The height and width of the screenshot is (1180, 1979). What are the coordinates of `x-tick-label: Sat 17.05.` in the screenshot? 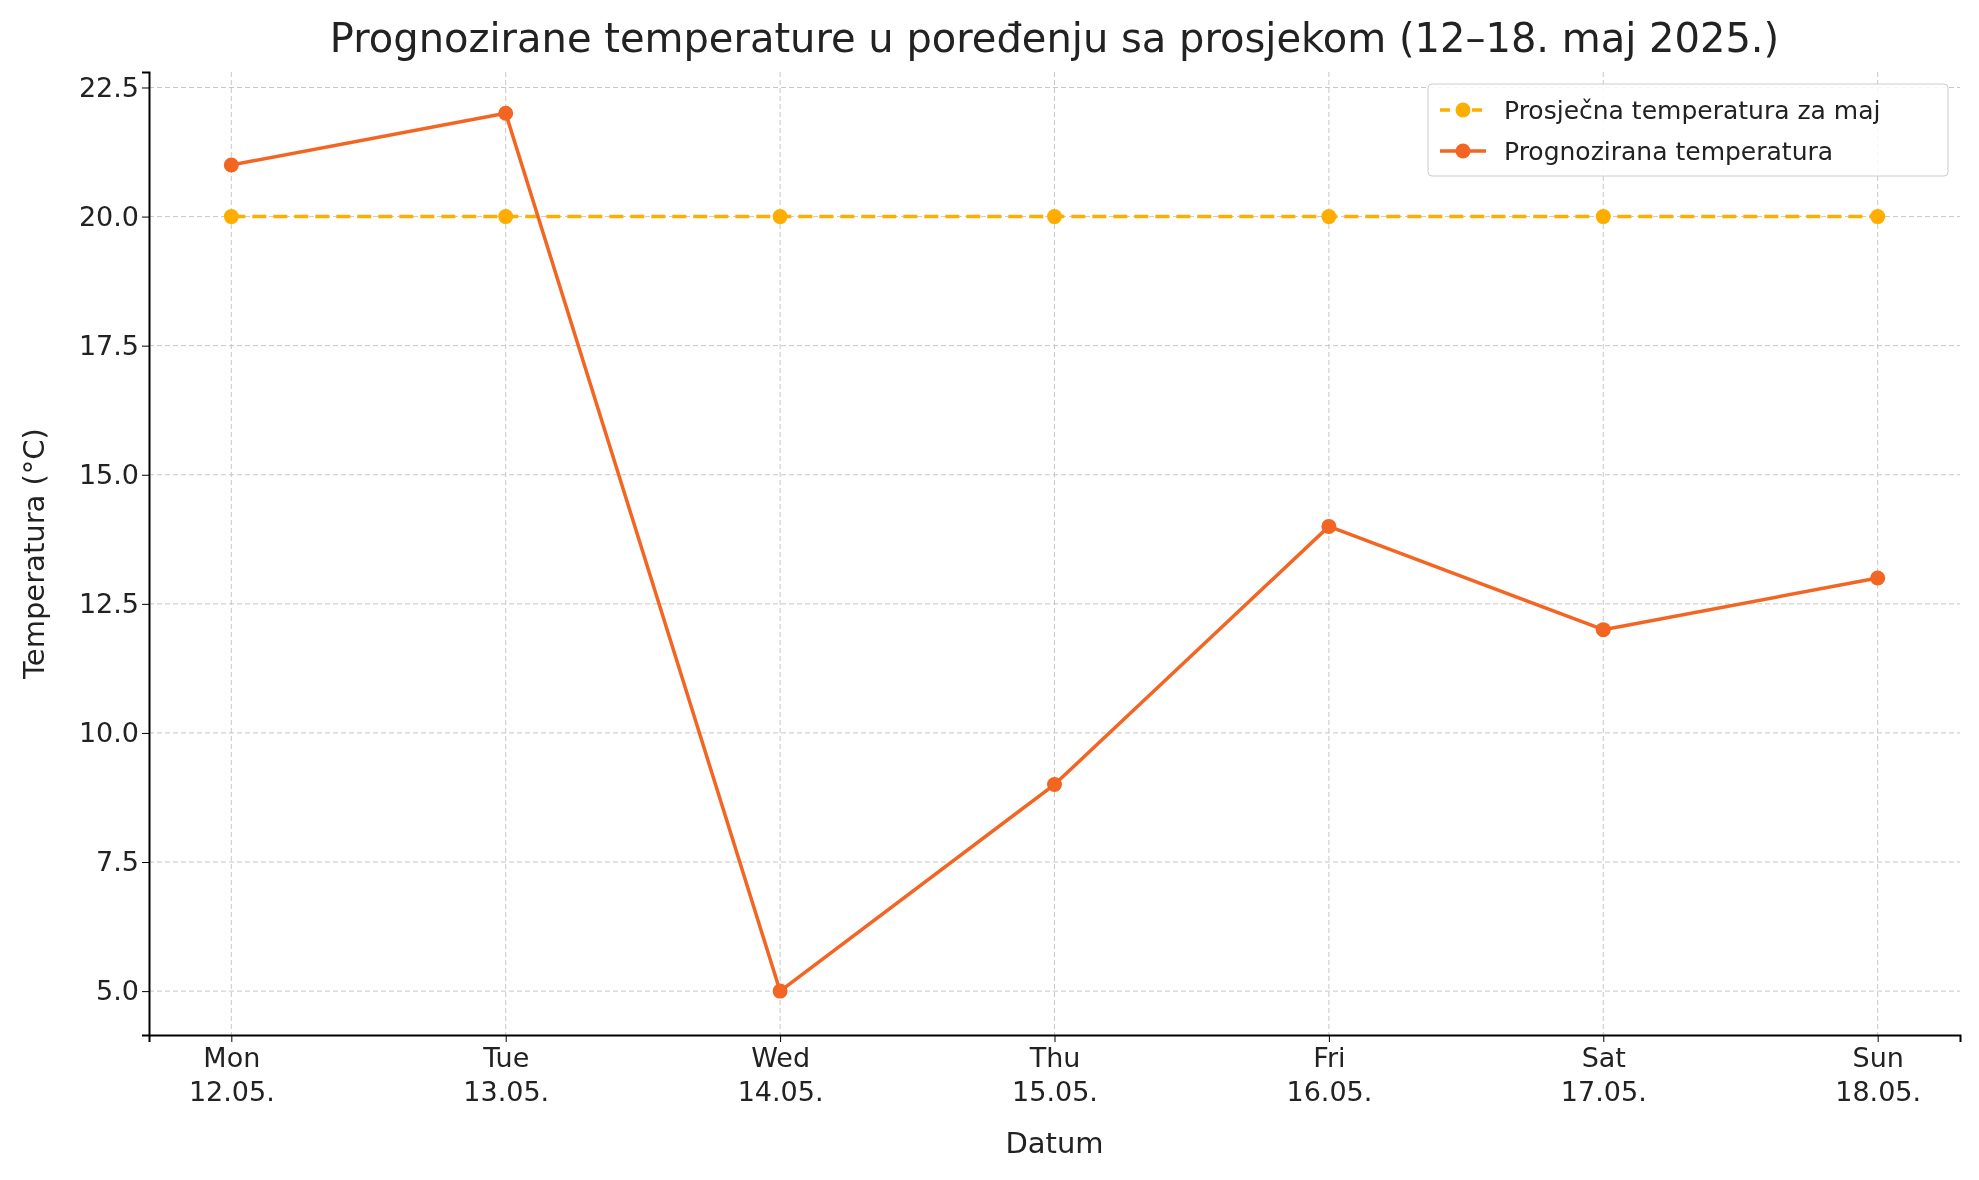 It's located at (1603, 1074).